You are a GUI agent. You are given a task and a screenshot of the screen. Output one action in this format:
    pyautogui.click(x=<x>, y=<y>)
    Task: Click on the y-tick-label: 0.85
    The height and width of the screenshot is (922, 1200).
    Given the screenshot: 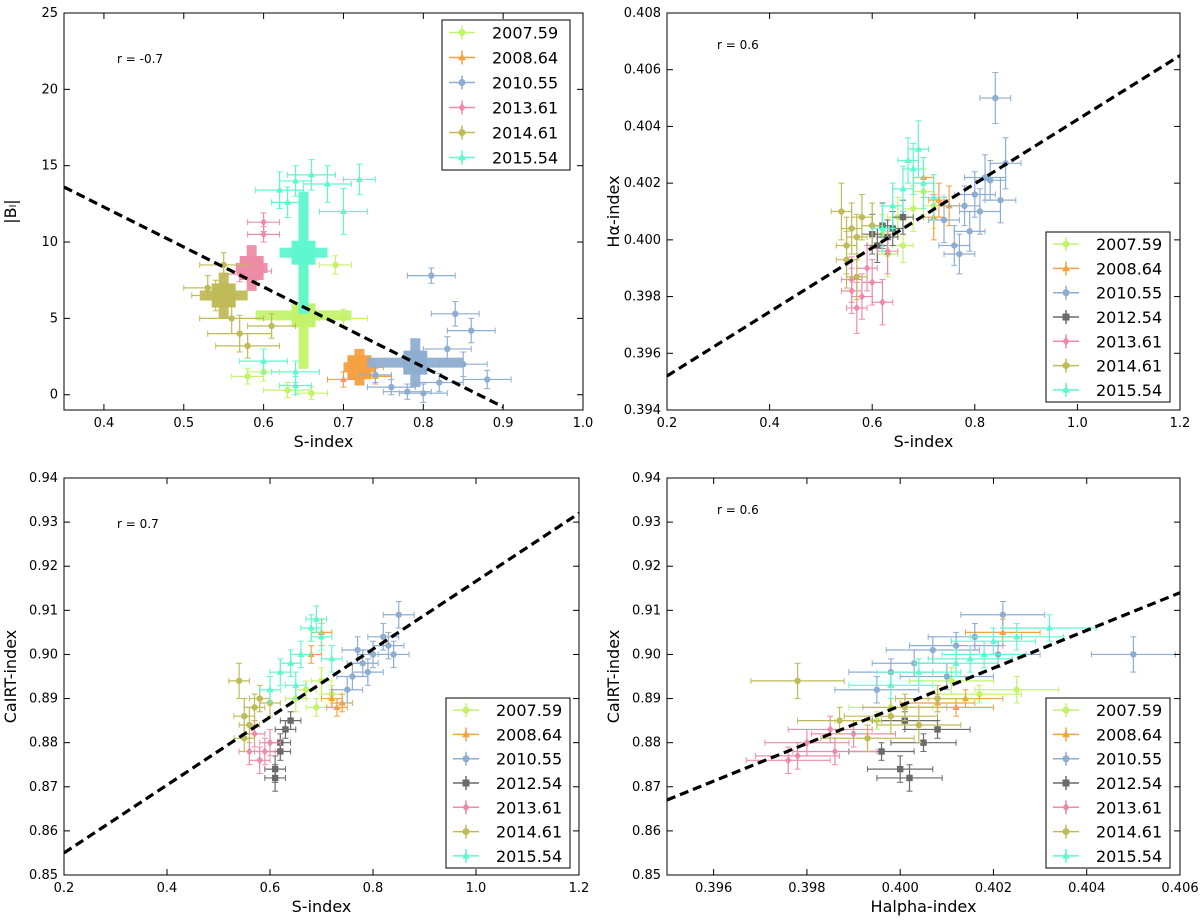 What is the action you would take?
    pyautogui.click(x=646, y=875)
    